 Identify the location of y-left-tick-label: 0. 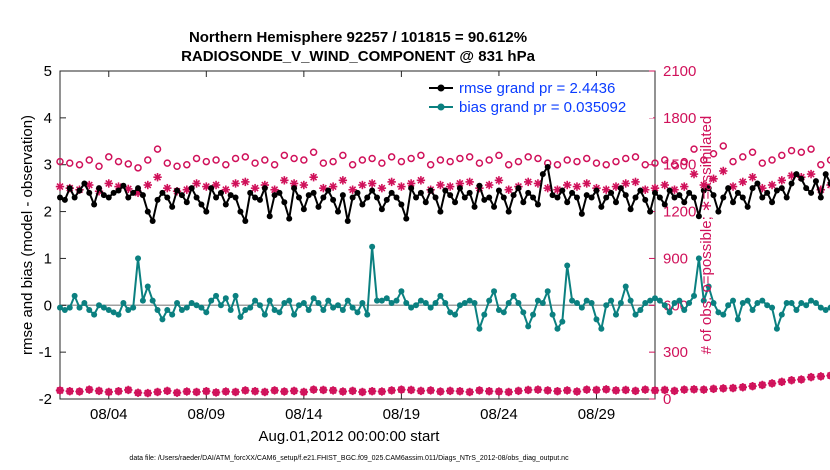
(48, 305).